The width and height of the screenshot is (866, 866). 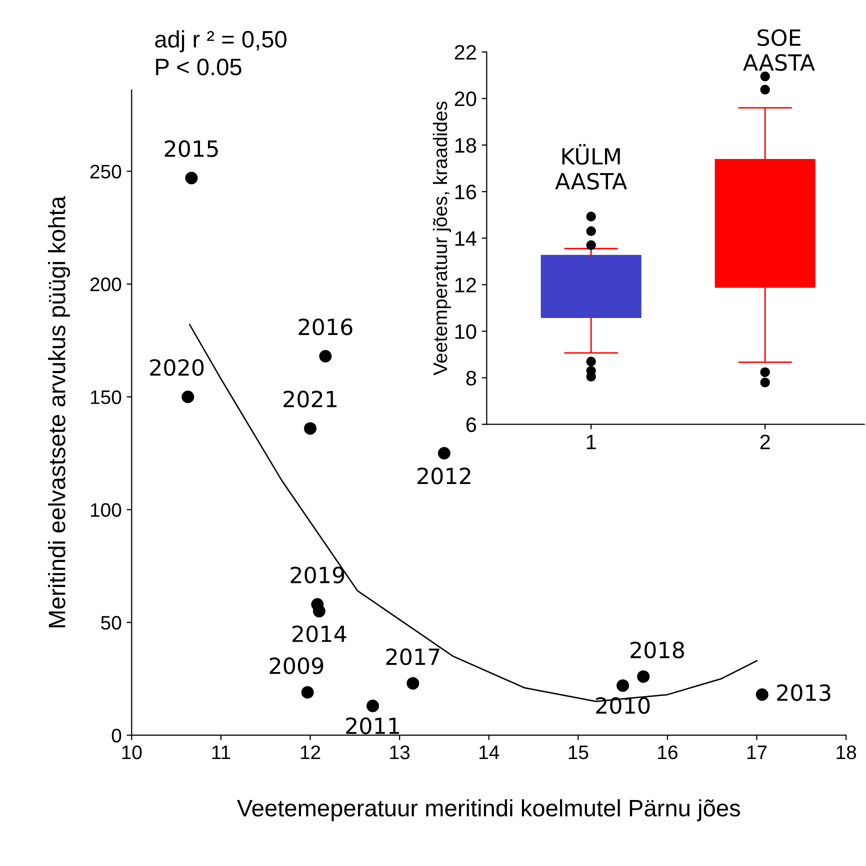 I want to click on y-tick-label: 16, so click(x=465, y=192).